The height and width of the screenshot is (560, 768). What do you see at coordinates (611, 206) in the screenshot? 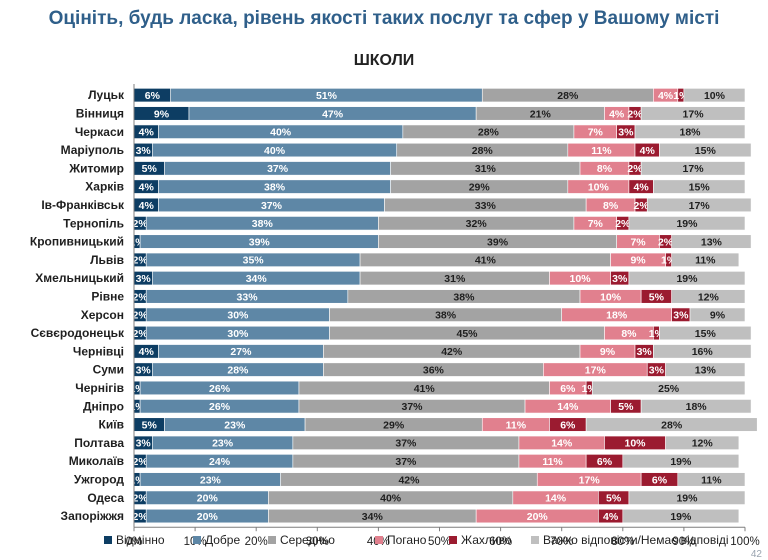
I see `data-label: 8%` at bounding box center [611, 206].